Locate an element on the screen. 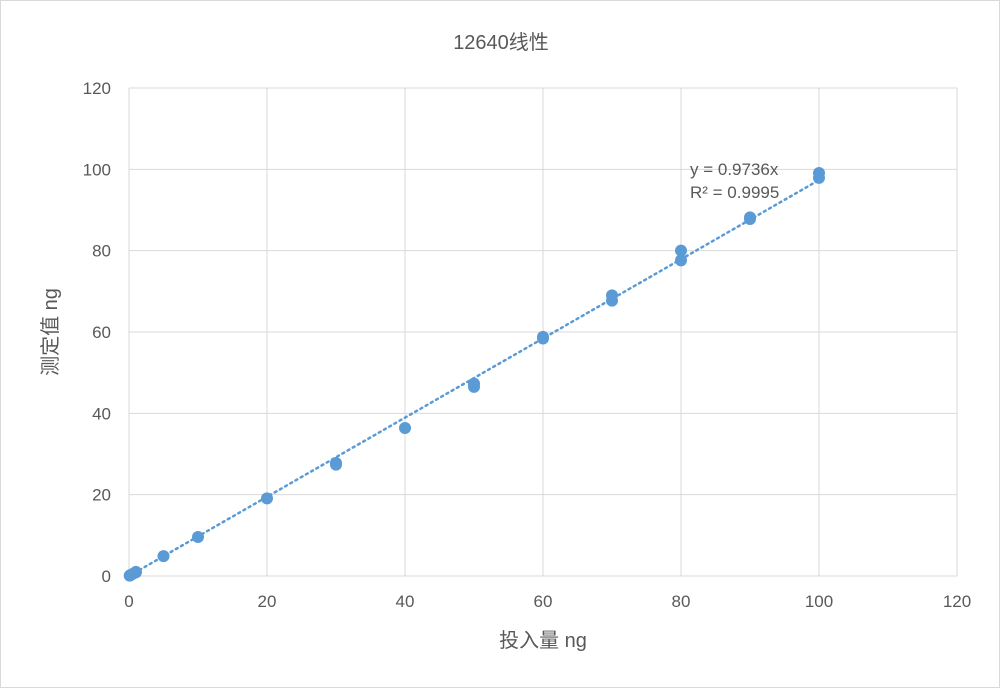  x-tick-label: 60 is located at coordinates (543, 601).